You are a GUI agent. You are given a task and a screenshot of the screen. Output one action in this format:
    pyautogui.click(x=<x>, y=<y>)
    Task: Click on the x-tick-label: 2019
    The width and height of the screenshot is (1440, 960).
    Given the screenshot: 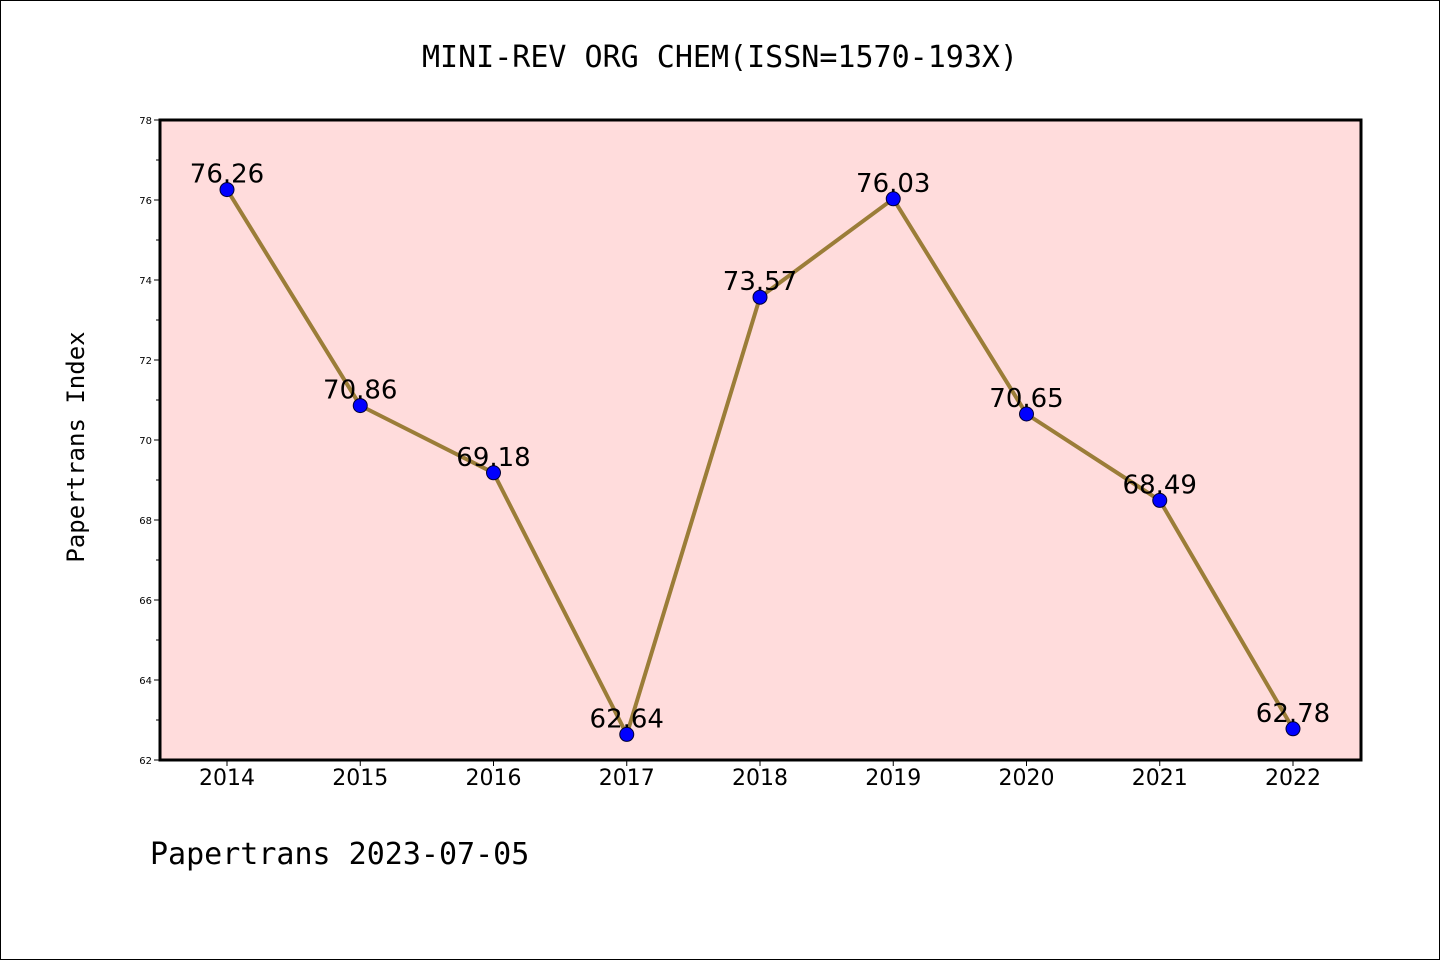 What is the action you would take?
    pyautogui.click(x=893, y=778)
    